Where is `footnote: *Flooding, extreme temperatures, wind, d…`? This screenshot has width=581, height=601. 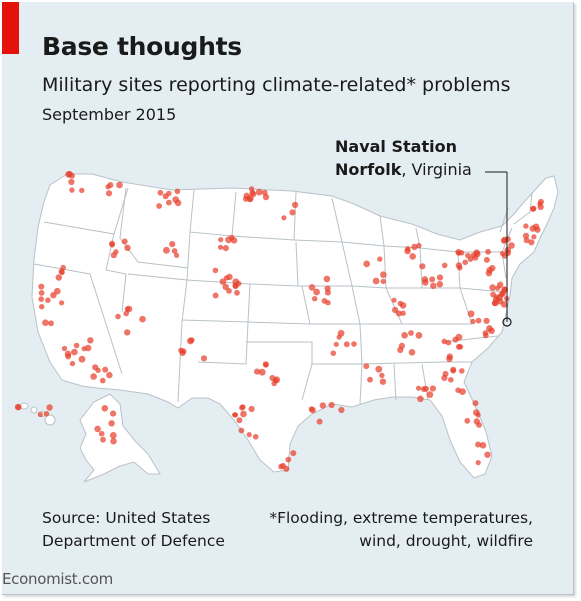
footnote: *Flooding, extreme temperatures, wind, d… is located at coordinates (401, 530).